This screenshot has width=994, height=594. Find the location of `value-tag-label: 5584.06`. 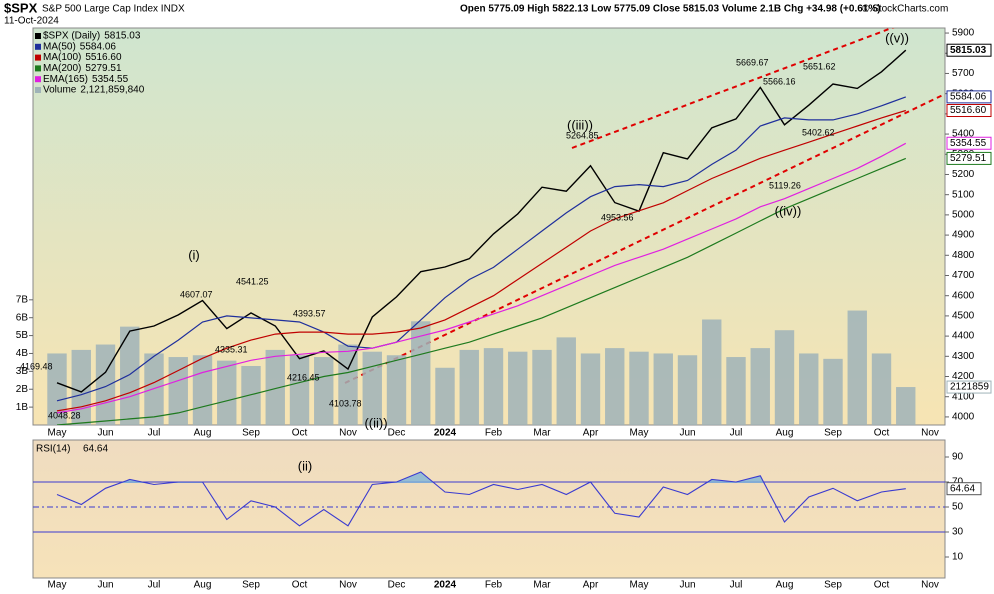

value-tag-label: 5584.06 is located at coordinates (968, 97).